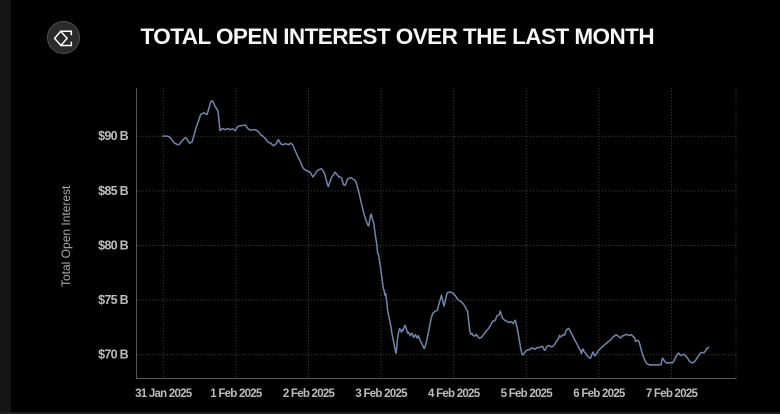 This screenshot has height=414, width=780. Describe the element at coordinates (599, 394) in the screenshot. I see `svg-text: 6 Feb 2025` at that location.